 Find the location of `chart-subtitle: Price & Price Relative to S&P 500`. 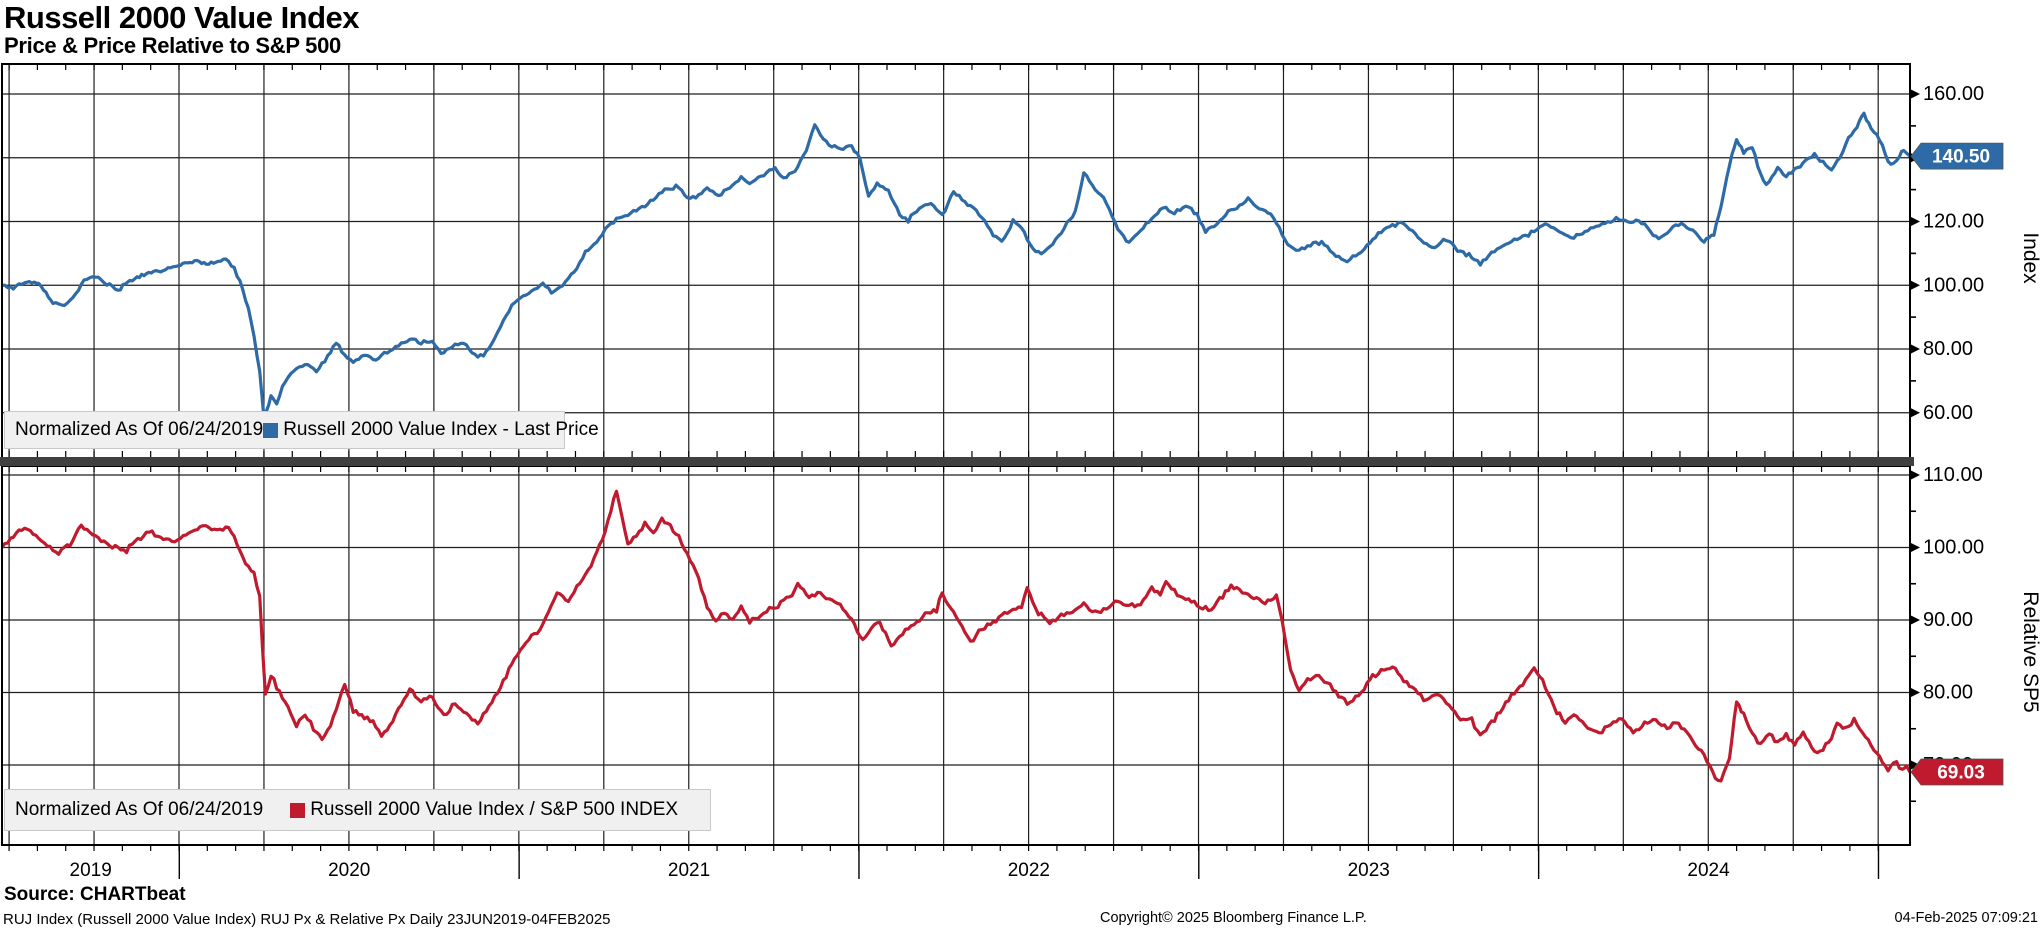

chart-subtitle: Price & Price Relative to S&P 500 is located at coordinates (172, 45).